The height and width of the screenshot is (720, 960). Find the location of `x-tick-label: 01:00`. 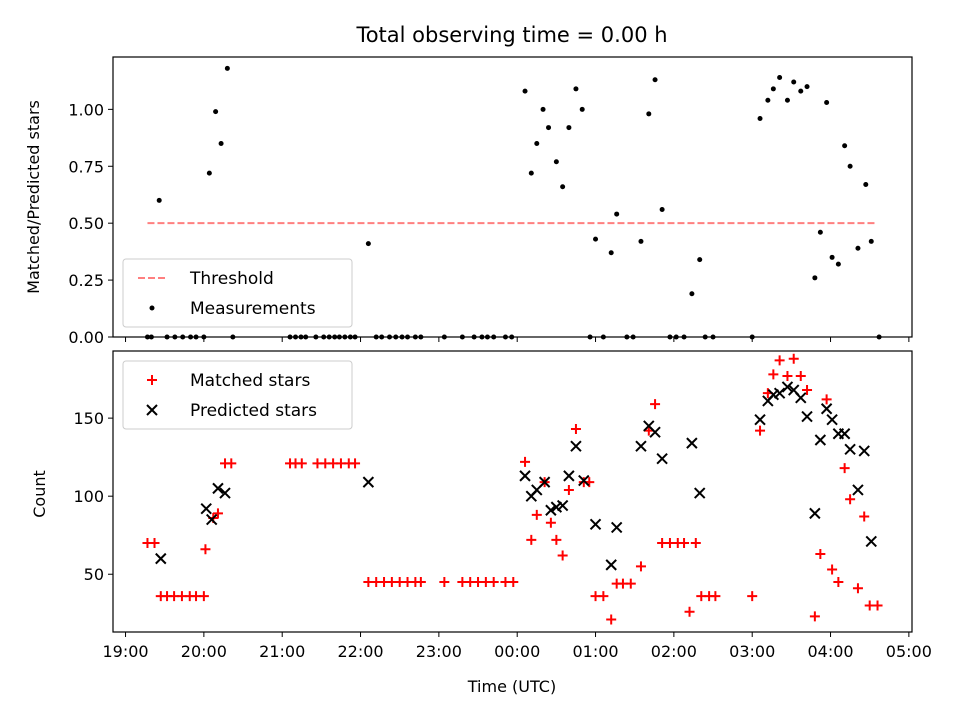

x-tick-label: 01:00 is located at coordinates (595, 651).